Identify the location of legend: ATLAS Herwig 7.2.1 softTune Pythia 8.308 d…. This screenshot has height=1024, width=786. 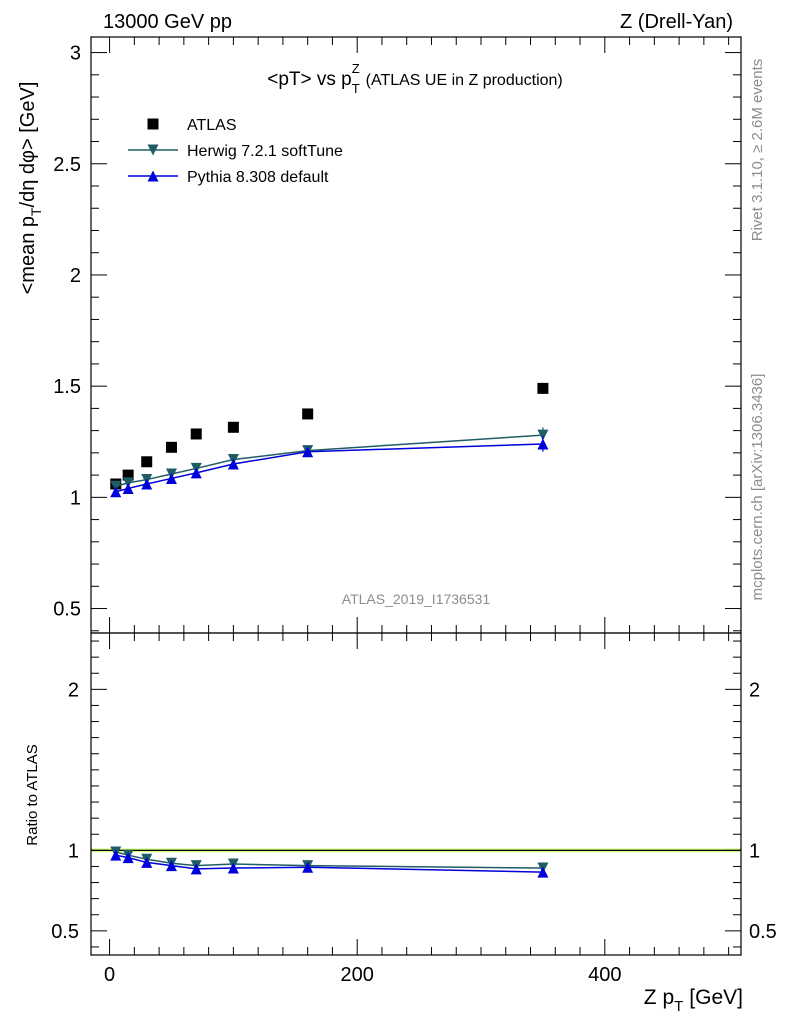
(235, 151).